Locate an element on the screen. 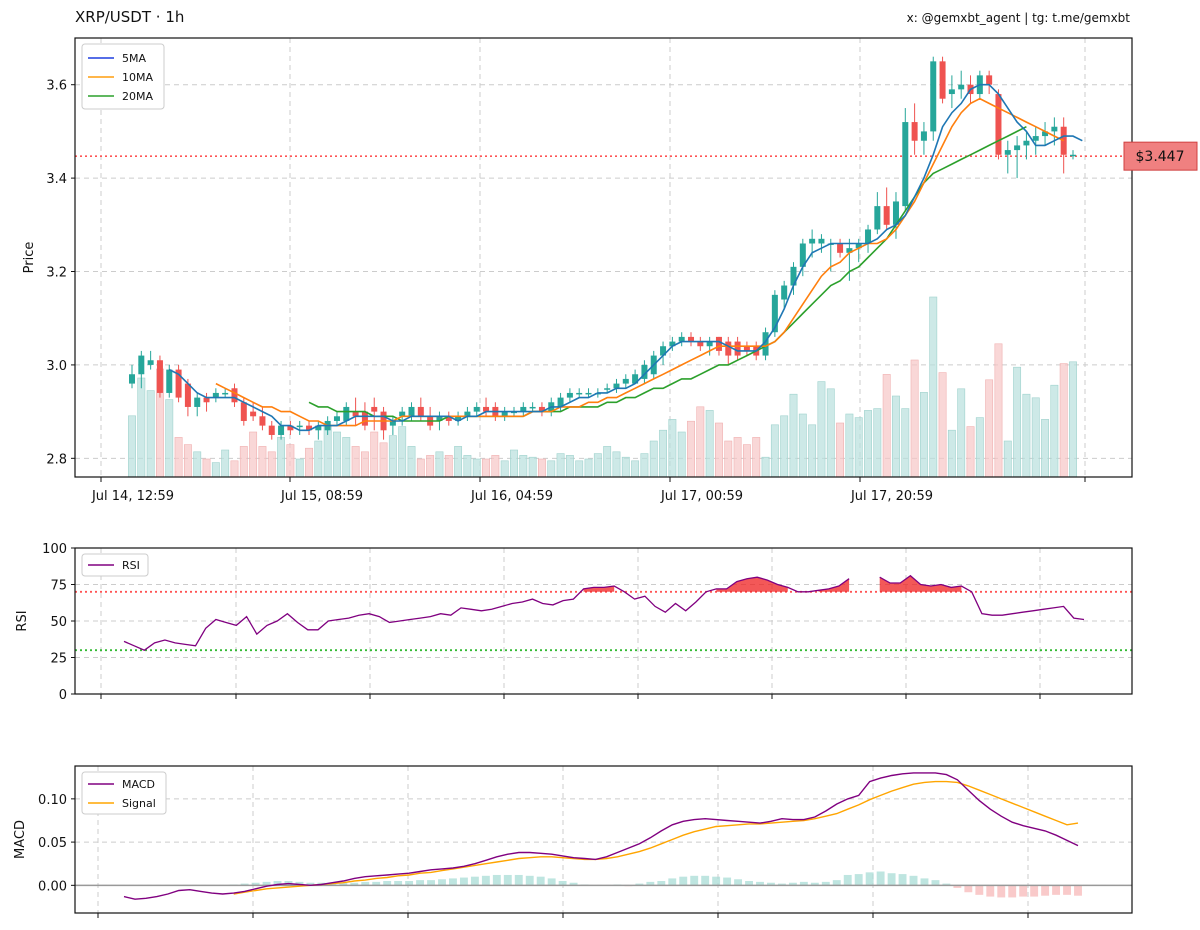 The height and width of the screenshot is (930, 1200). last-price-tag is located at coordinates (1160, 156).